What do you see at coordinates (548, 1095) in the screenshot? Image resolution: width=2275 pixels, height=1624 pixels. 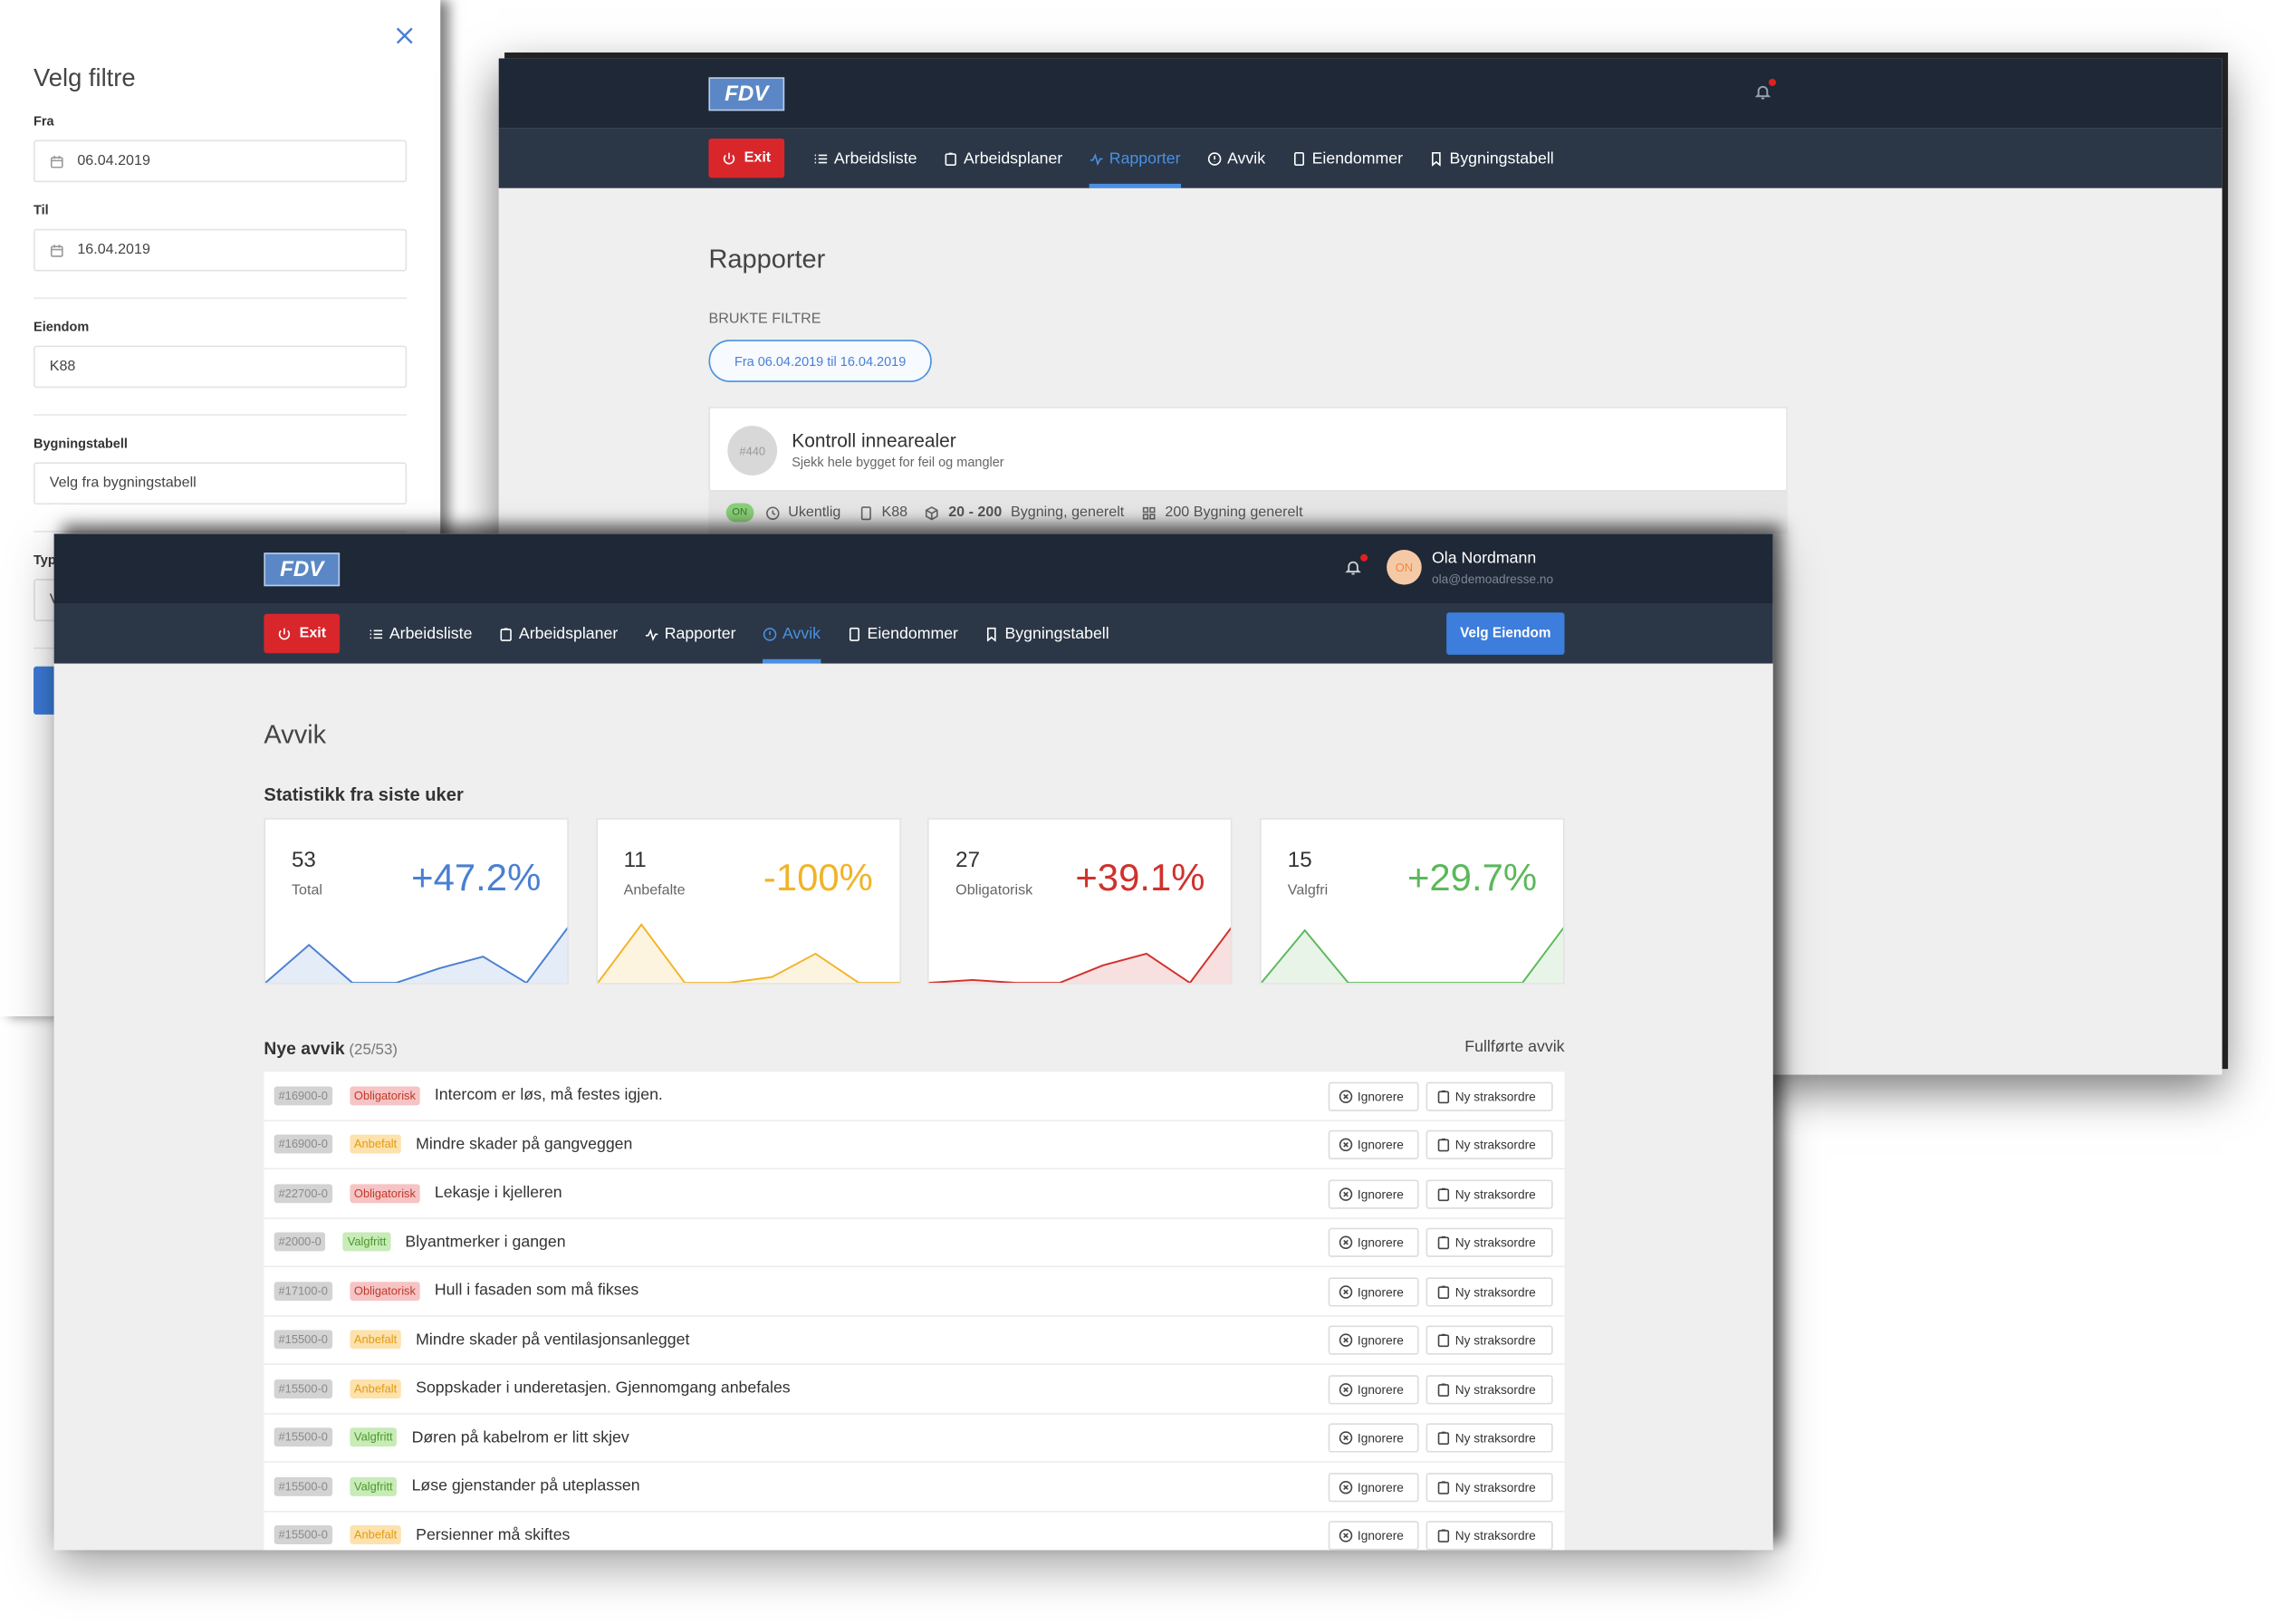 I see `deviation-text: Intercom er løs, må festes igjen.` at bounding box center [548, 1095].